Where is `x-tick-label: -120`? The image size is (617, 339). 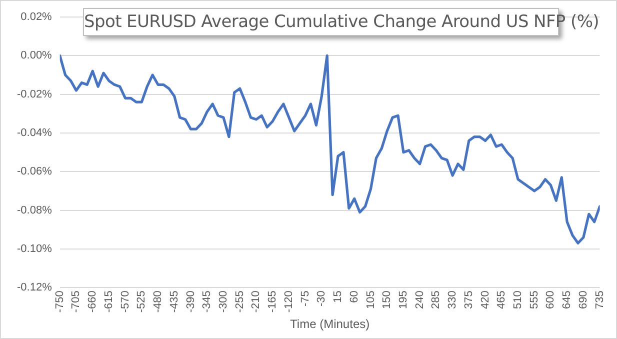 x-tick-label: -120 is located at coordinates (288, 301).